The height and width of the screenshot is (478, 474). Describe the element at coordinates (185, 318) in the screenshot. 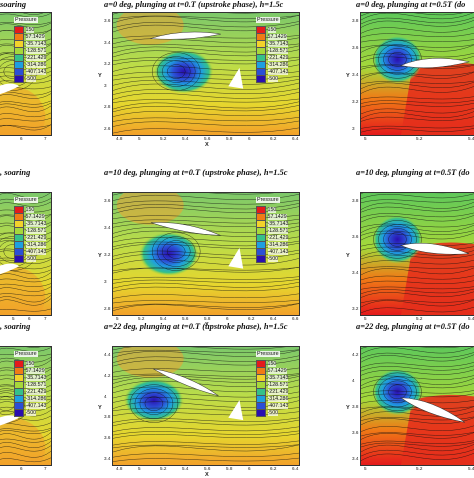

I see `x-tick-label: 5.6` at that location.